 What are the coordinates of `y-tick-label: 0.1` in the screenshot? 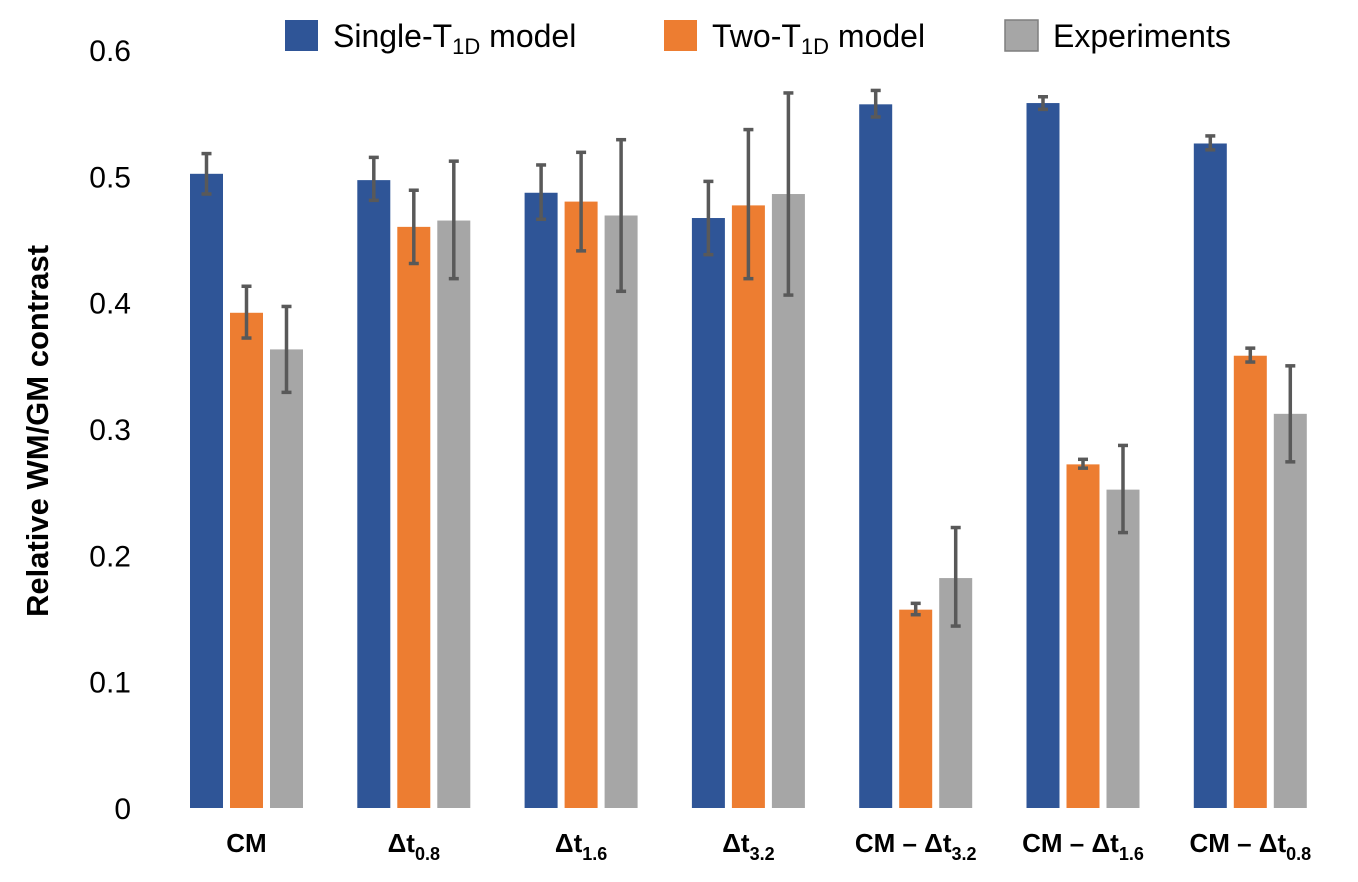 It's located at (110, 683).